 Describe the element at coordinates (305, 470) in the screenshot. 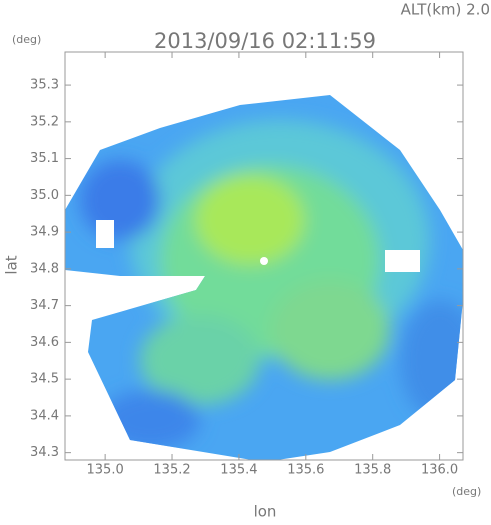

I see `x-tick-label: 135.6` at that location.